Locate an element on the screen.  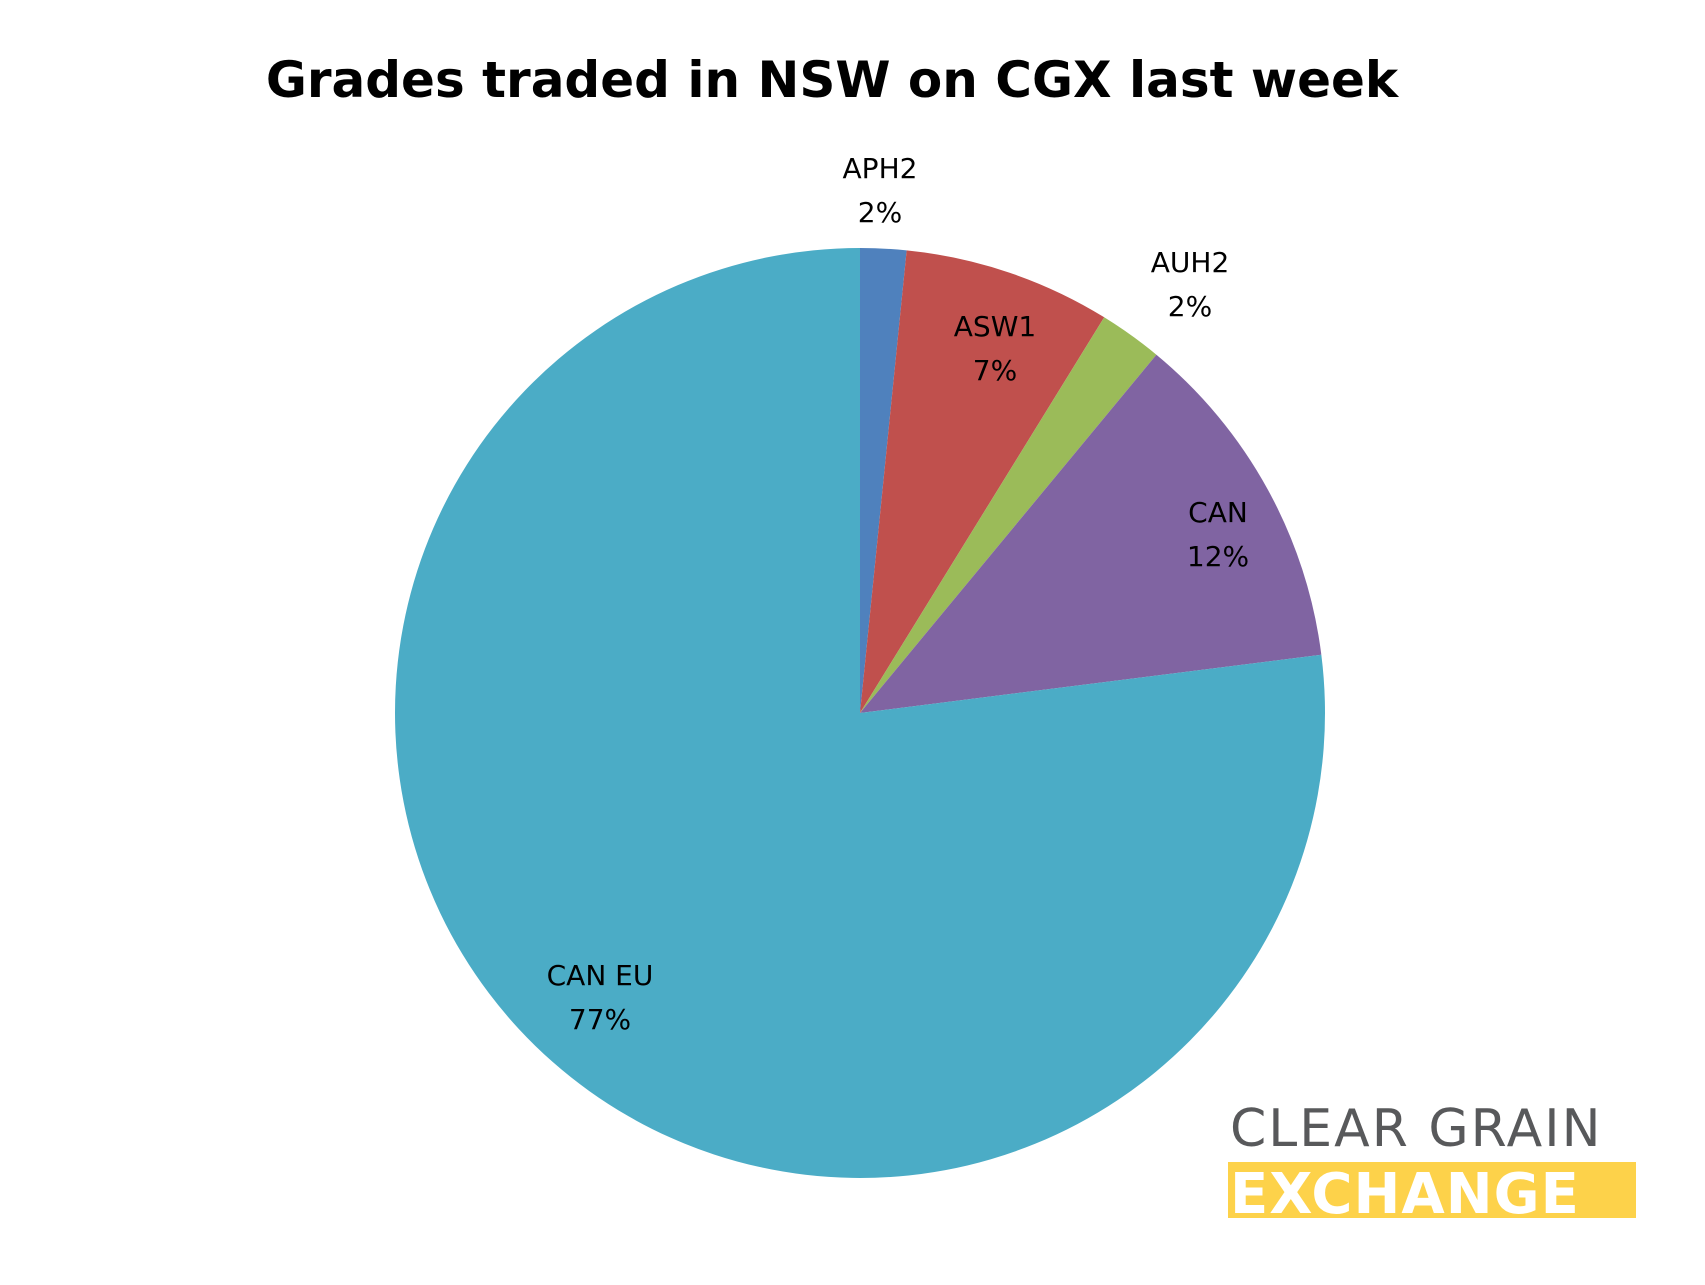
clear-grain-exchange-logo: CLEAR GRAIN EXCHANGE is located at coordinates (1432, 1163).